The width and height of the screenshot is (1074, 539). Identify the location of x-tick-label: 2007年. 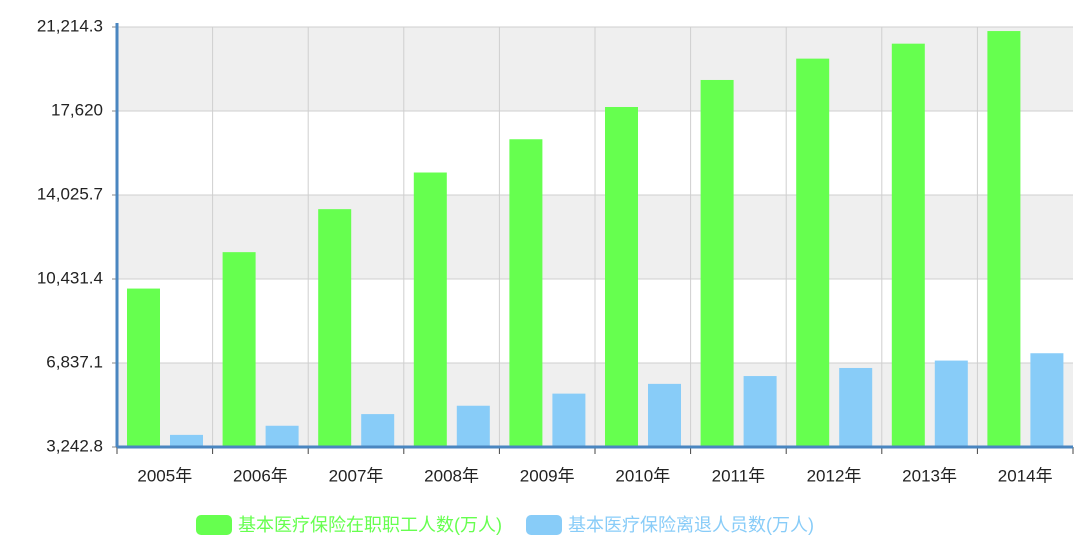
(356, 475).